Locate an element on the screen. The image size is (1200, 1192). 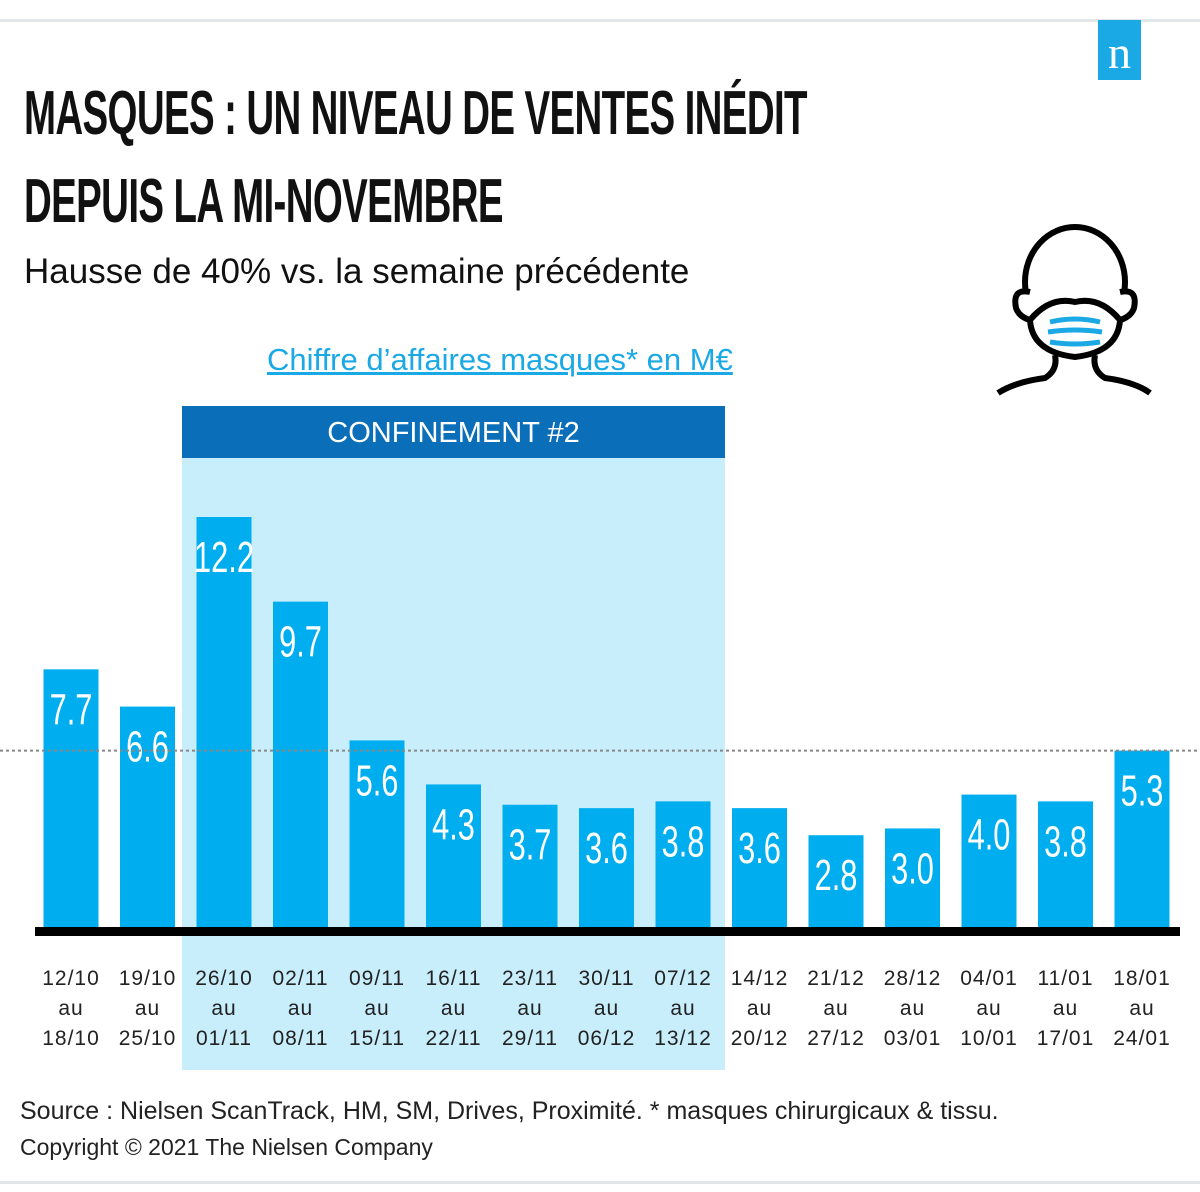
copyright: Copyright © 2021 The Nielsen Company is located at coordinates (226, 1147).